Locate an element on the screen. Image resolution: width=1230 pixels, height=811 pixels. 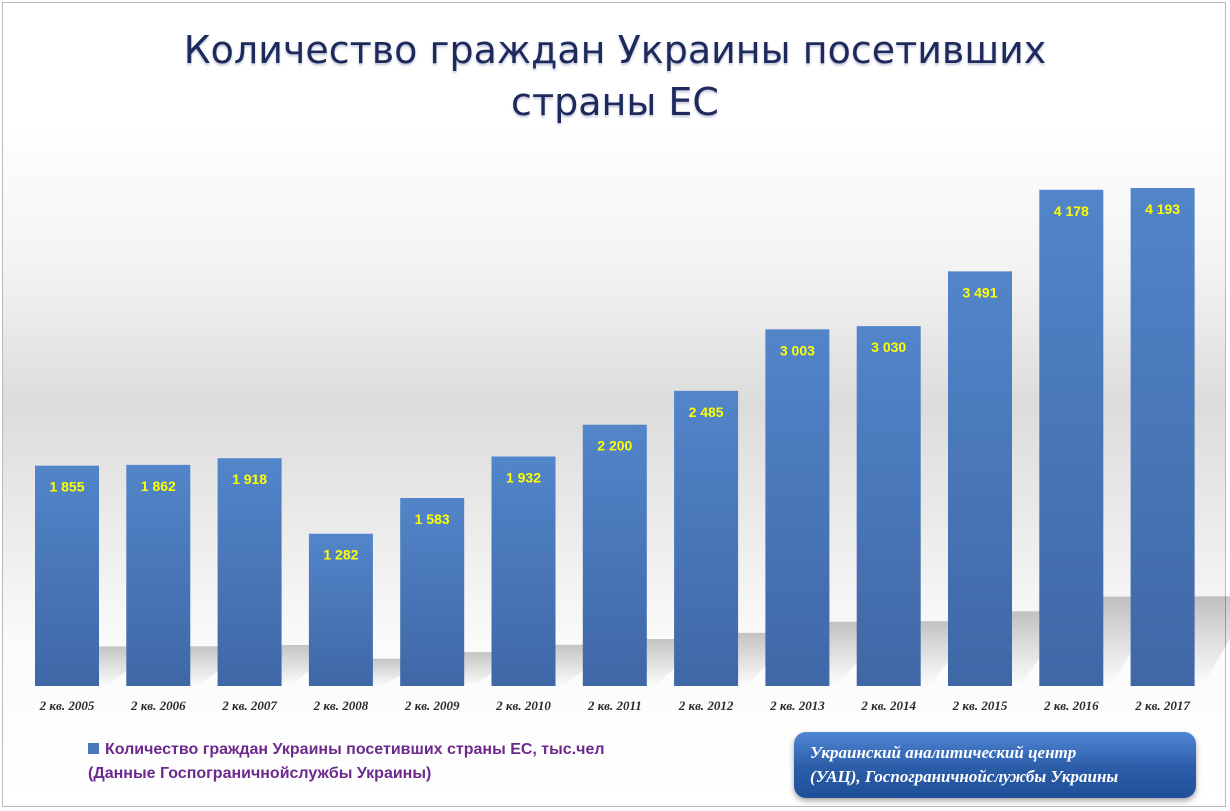
x-tick-label: 2 кв. 2012 is located at coordinates (706, 705).